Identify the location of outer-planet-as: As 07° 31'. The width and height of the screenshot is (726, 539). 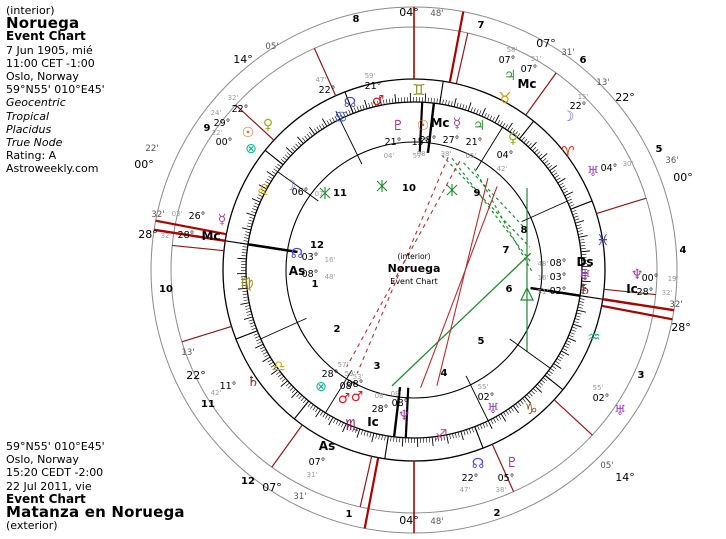
(321, 459).